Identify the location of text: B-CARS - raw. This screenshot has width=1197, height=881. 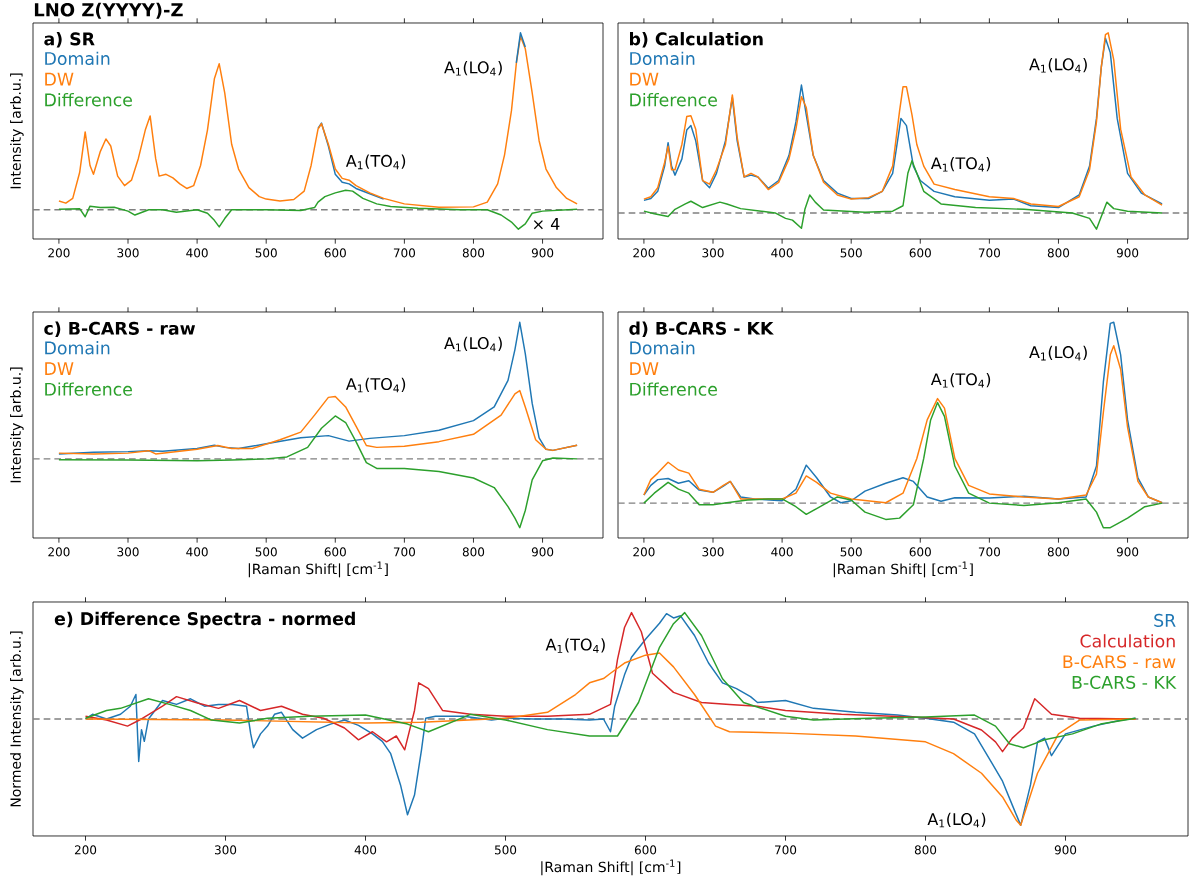
(1119, 662).